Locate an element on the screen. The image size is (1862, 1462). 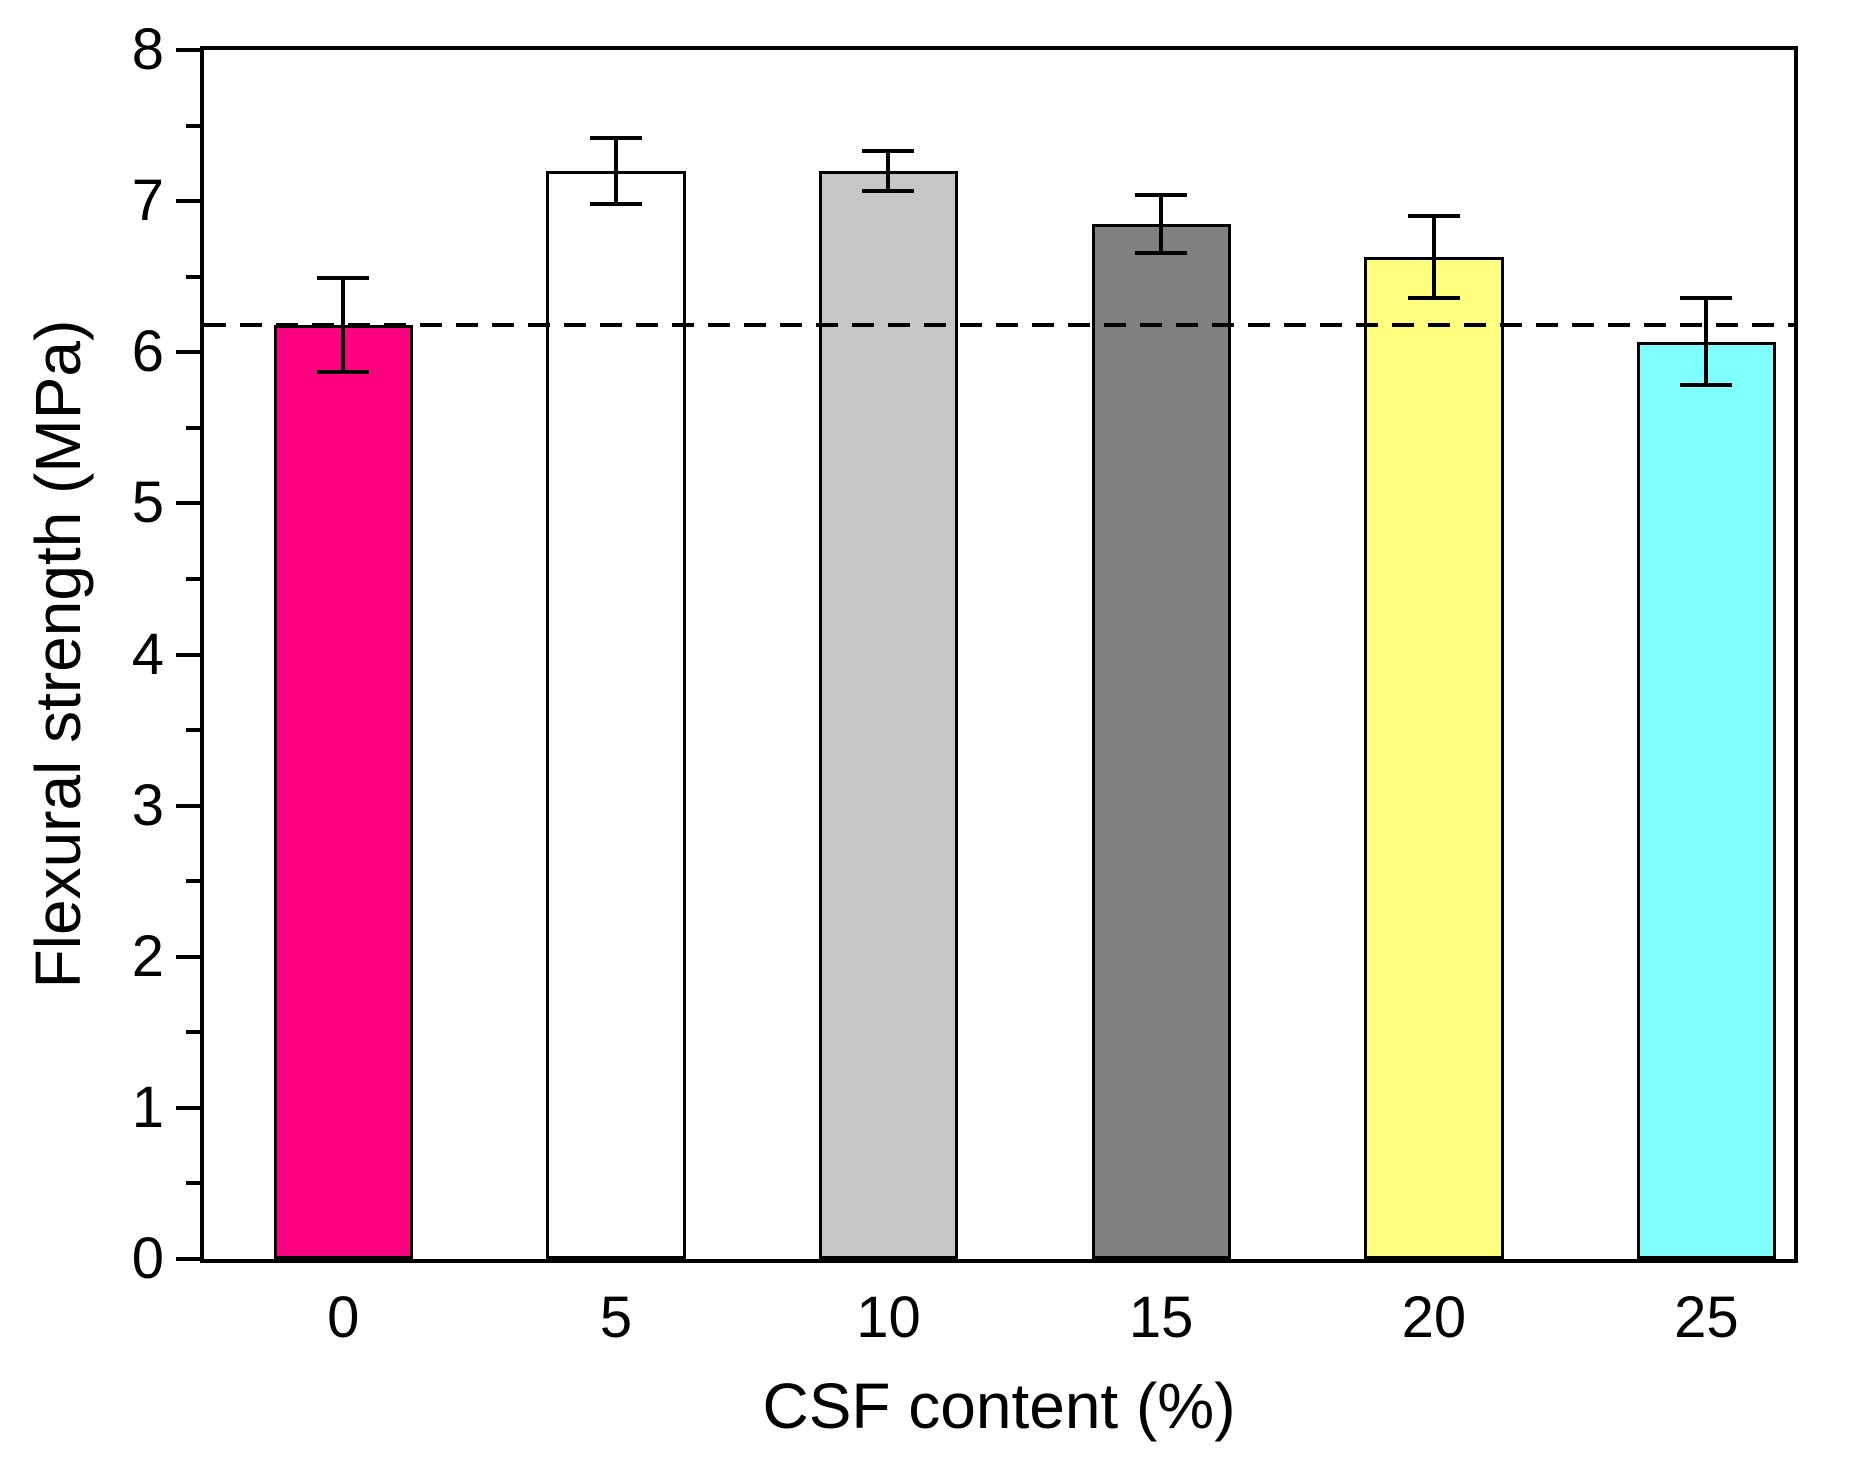
y-axis-tick-label: 2 is located at coordinates (147, 956).